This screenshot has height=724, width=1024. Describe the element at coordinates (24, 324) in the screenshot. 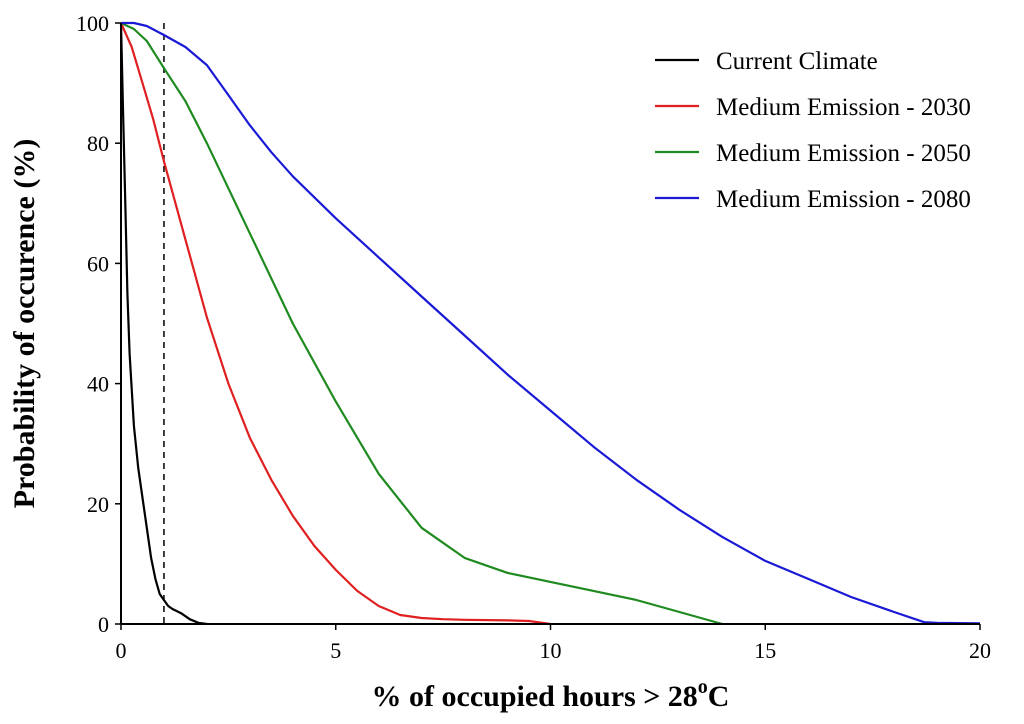

I see `y-axis-title: Probability of occurence (%)` at that location.